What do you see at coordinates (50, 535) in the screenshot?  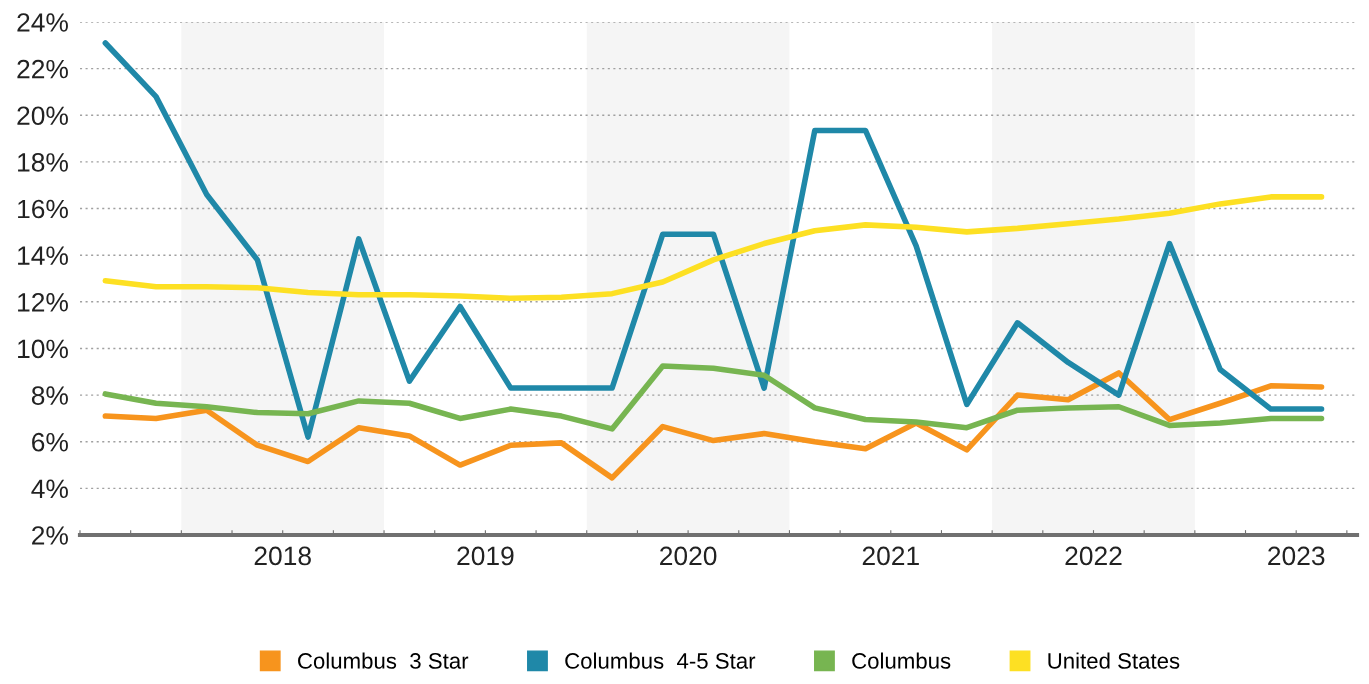 I see `y-tick-label: 2%` at bounding box center [50, 535].